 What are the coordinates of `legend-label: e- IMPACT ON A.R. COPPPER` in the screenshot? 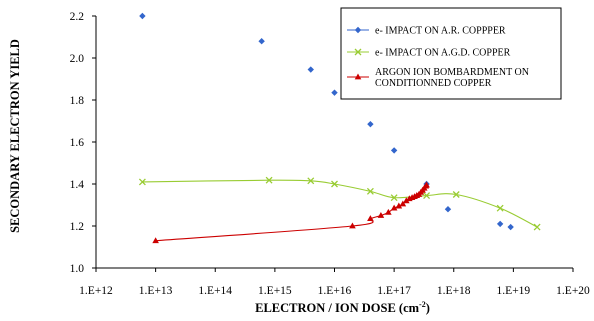 It's located at (440, 31).